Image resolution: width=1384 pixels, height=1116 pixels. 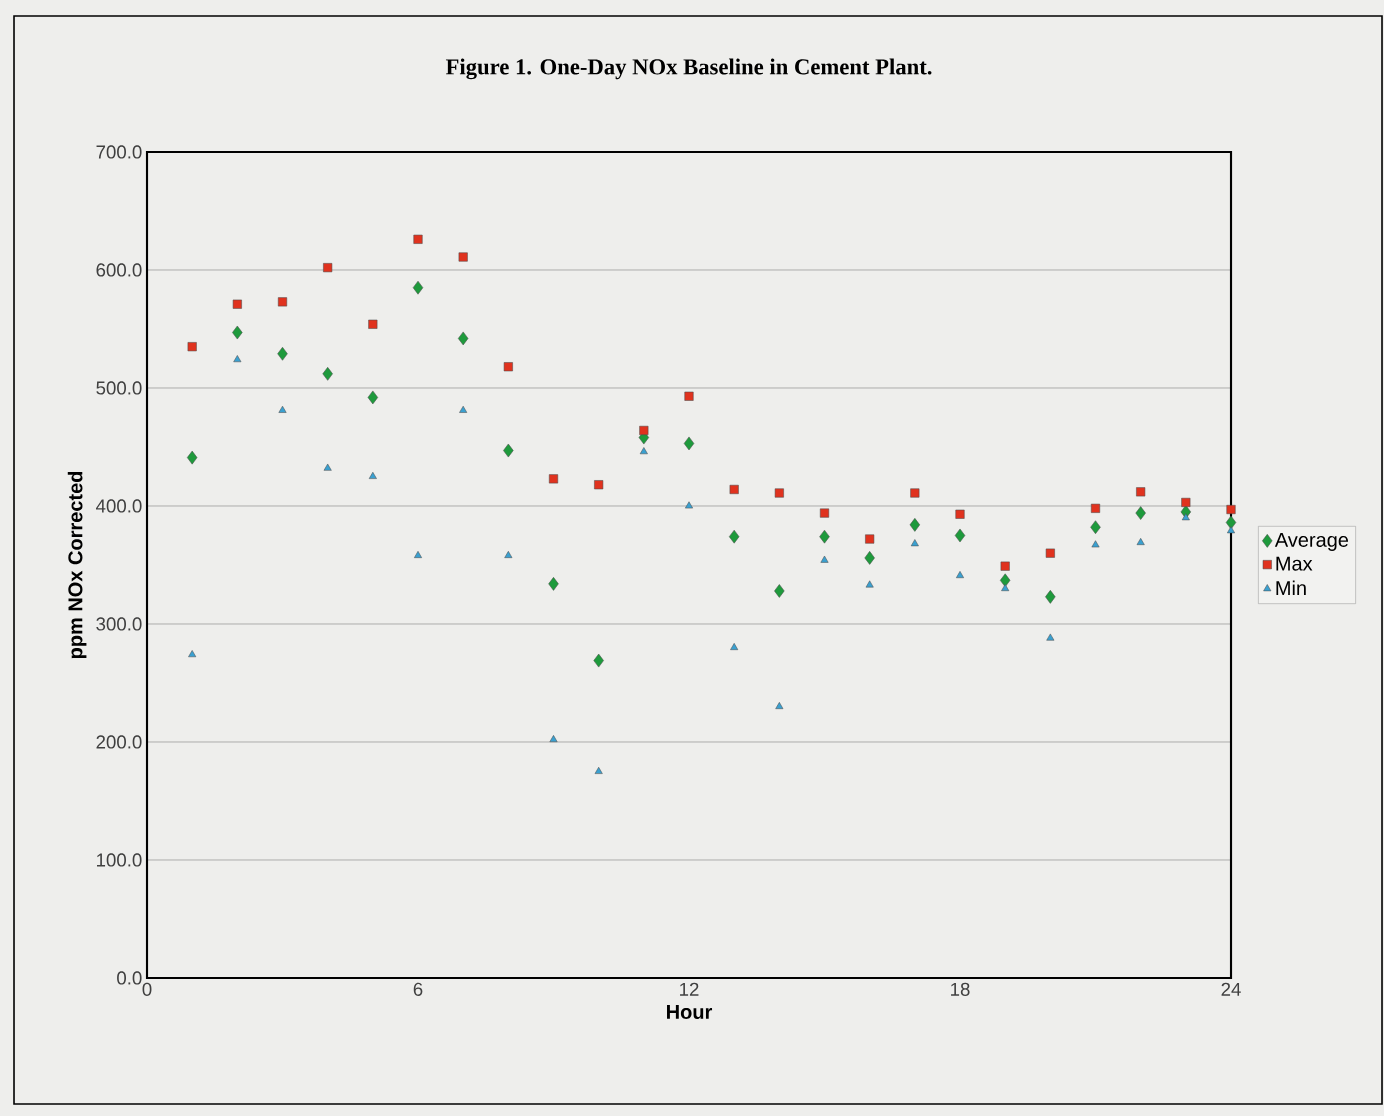 I want to click on legend-label: Average, so click(x=1311, y=541).